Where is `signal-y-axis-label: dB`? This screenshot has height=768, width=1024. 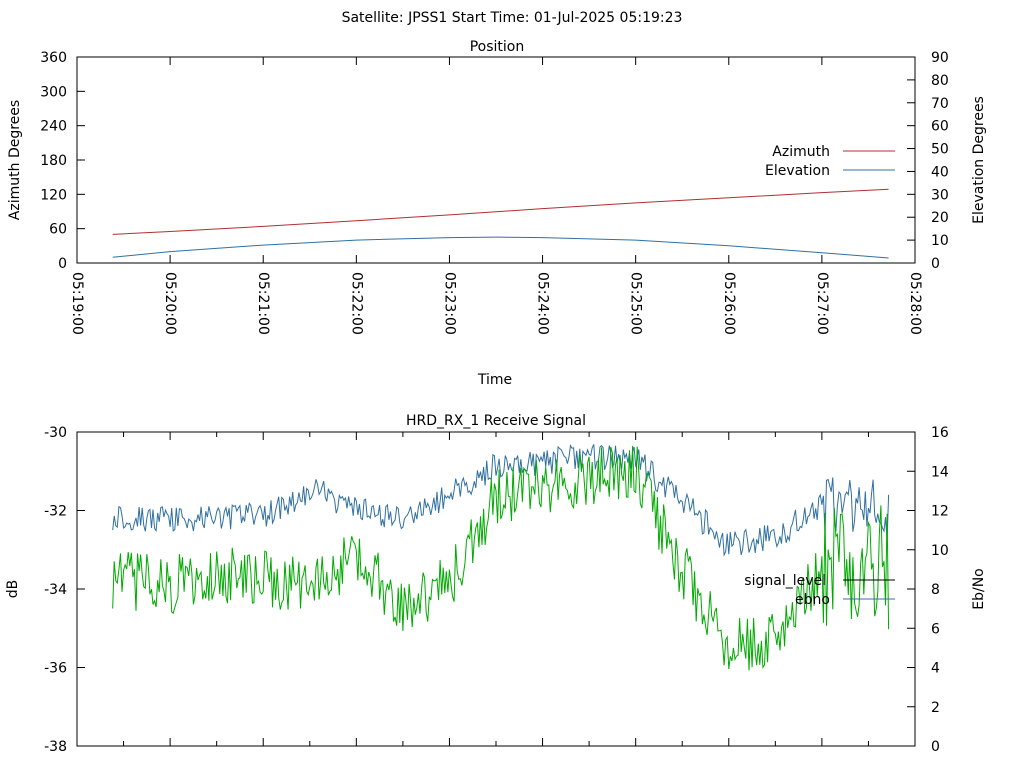 signal-y-axis-label: dB is located at coordinates (13, 589).